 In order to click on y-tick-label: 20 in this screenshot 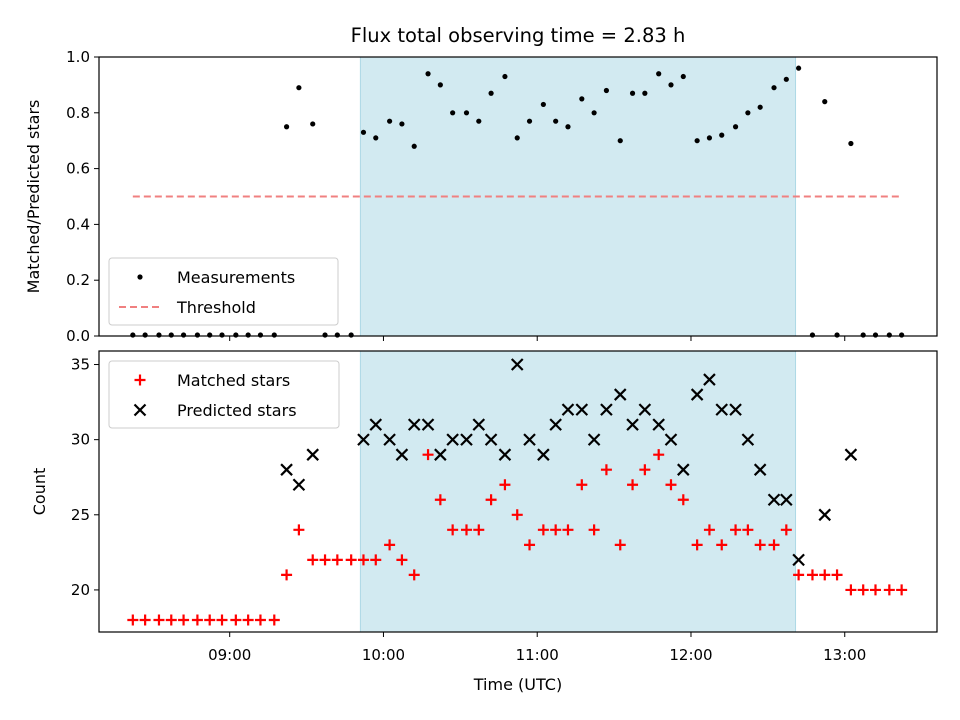, I will do `click(80, 590)`.